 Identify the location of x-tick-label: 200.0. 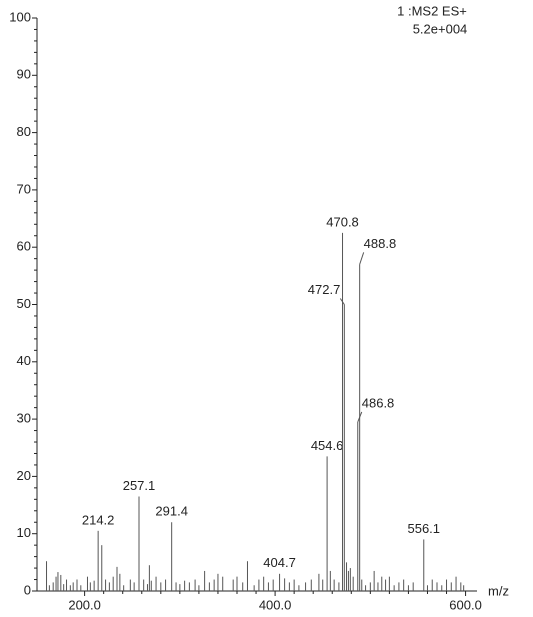
(84, 604).